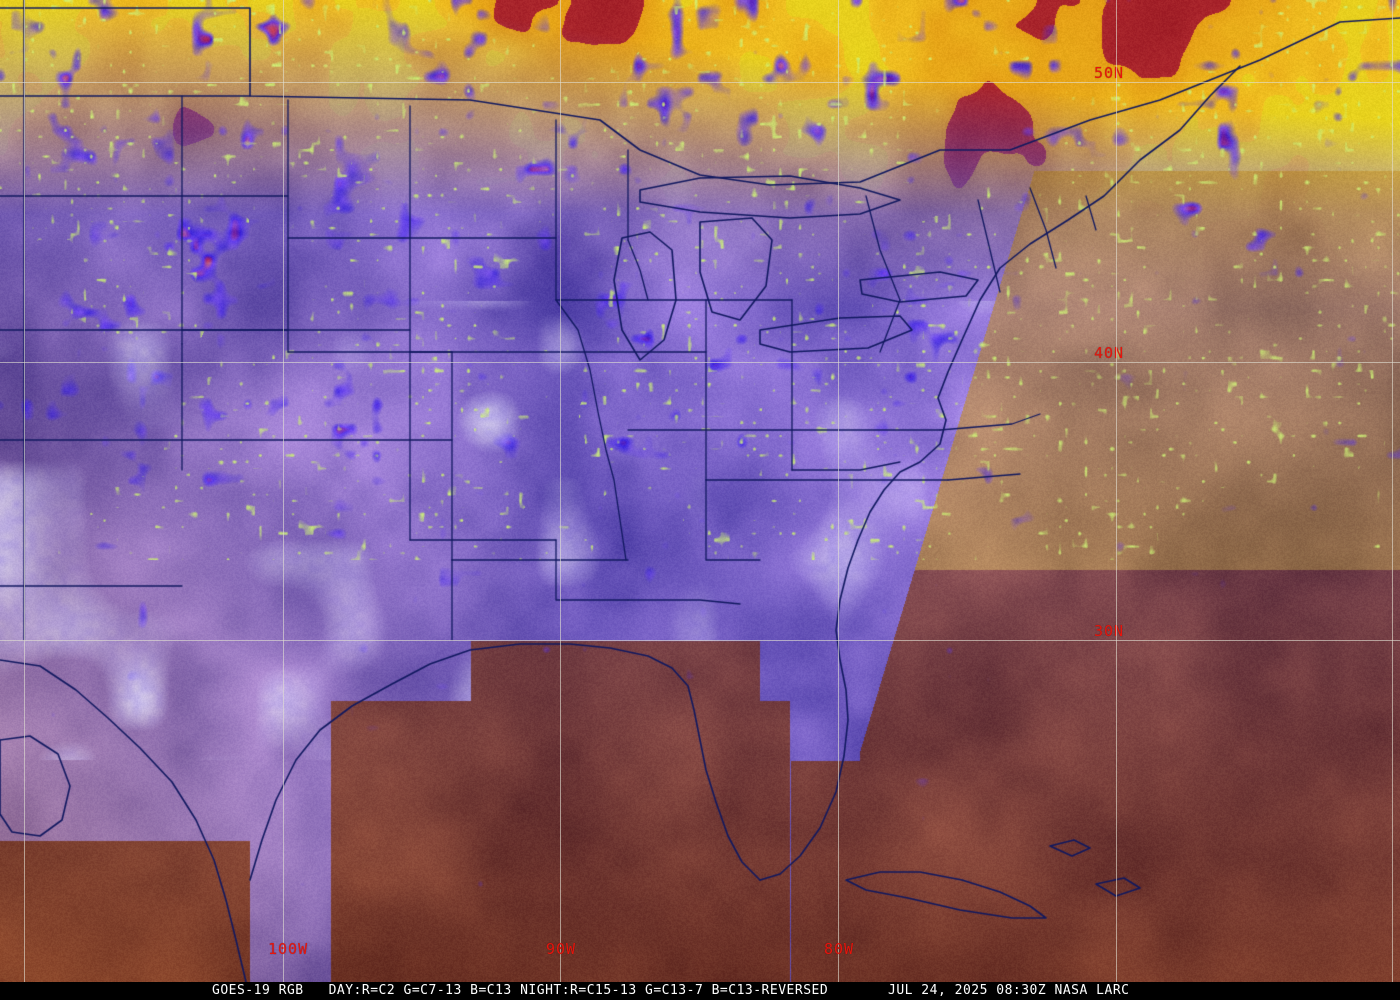  I want to click on footer-timestamp-credit: JUL 24, 2025 08:30Z NASA LARC, so click(1009, 990).